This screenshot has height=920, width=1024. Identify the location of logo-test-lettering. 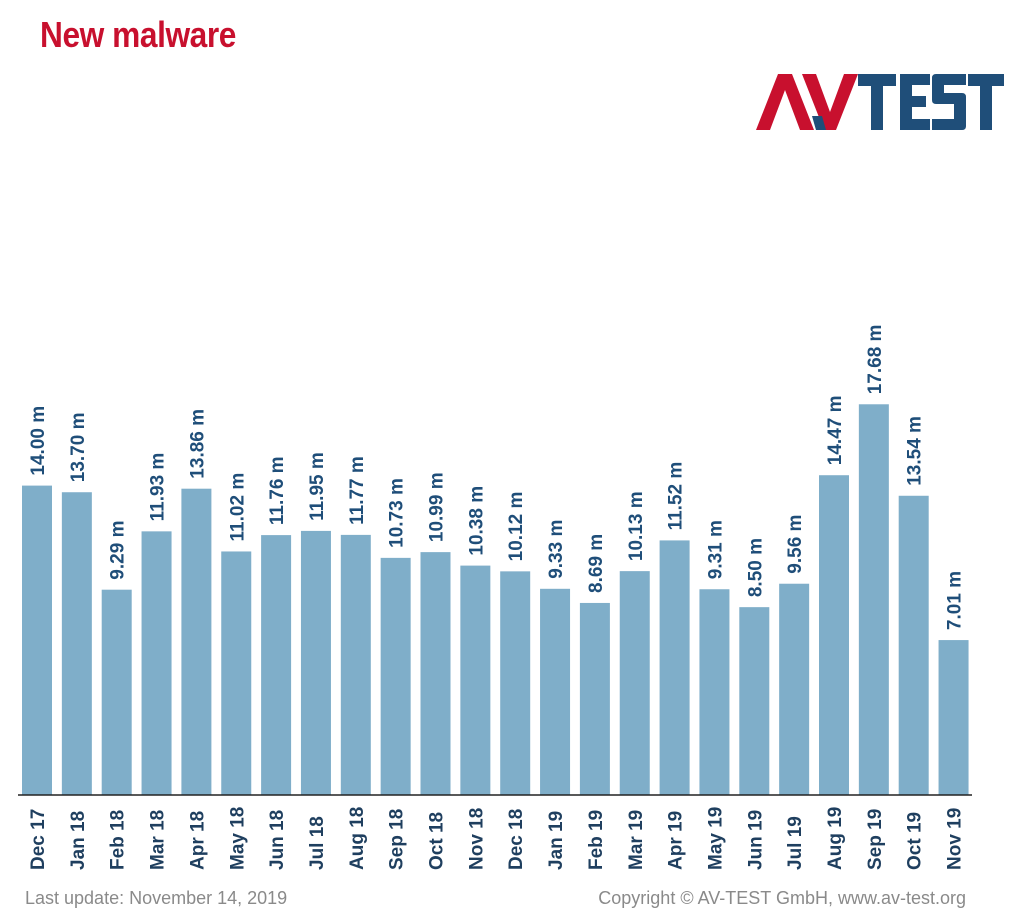
(931, 102).